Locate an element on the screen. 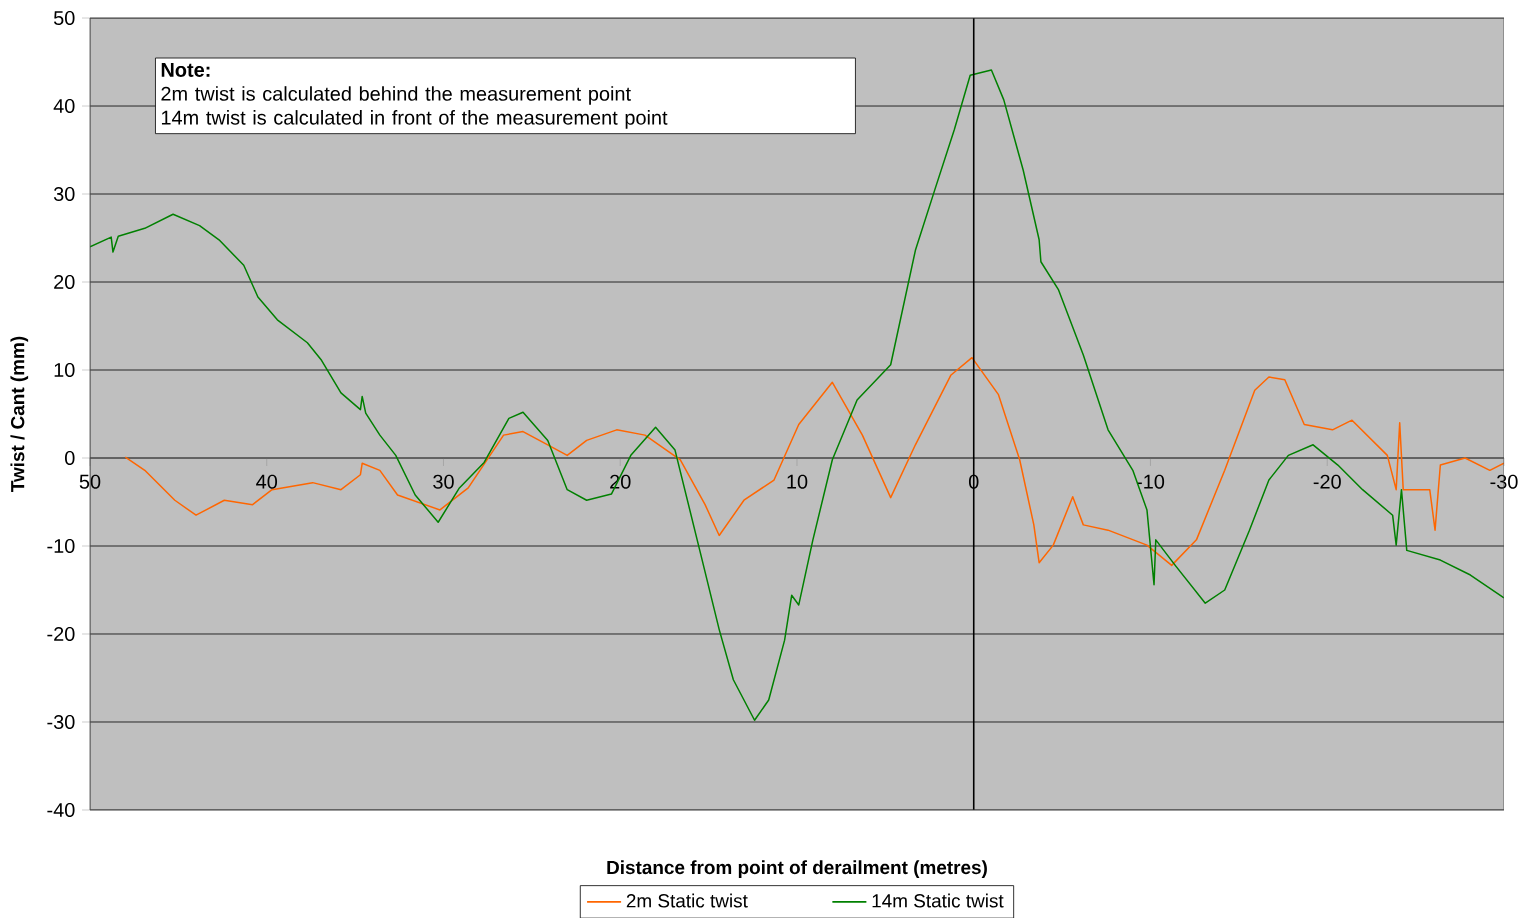 The image size is (1530, 918). annotation: 14m twist is calculated in front of the measurement point is located at coordinates (414, 119).